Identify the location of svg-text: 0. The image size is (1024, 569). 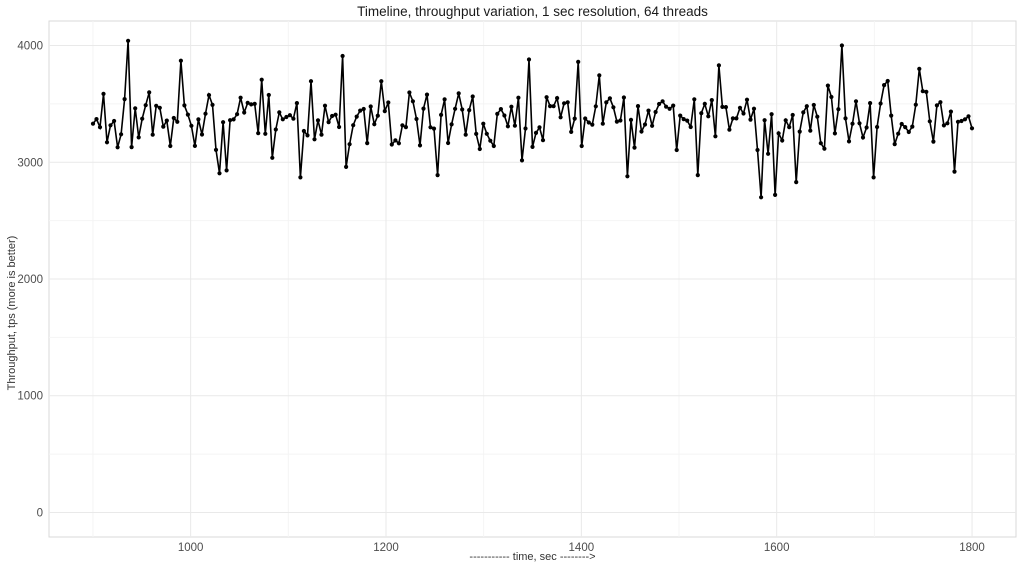
(40, 513).